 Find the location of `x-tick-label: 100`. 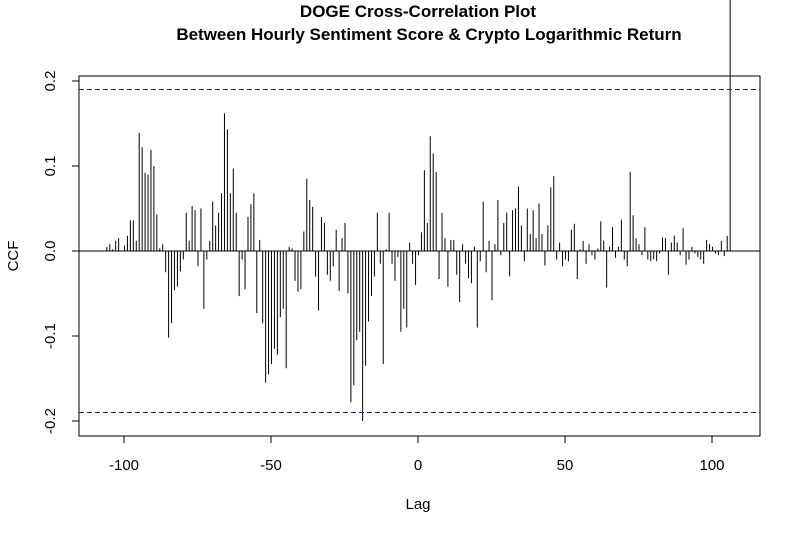

x-tick-label: 100 is located at coordinates (711, 465).